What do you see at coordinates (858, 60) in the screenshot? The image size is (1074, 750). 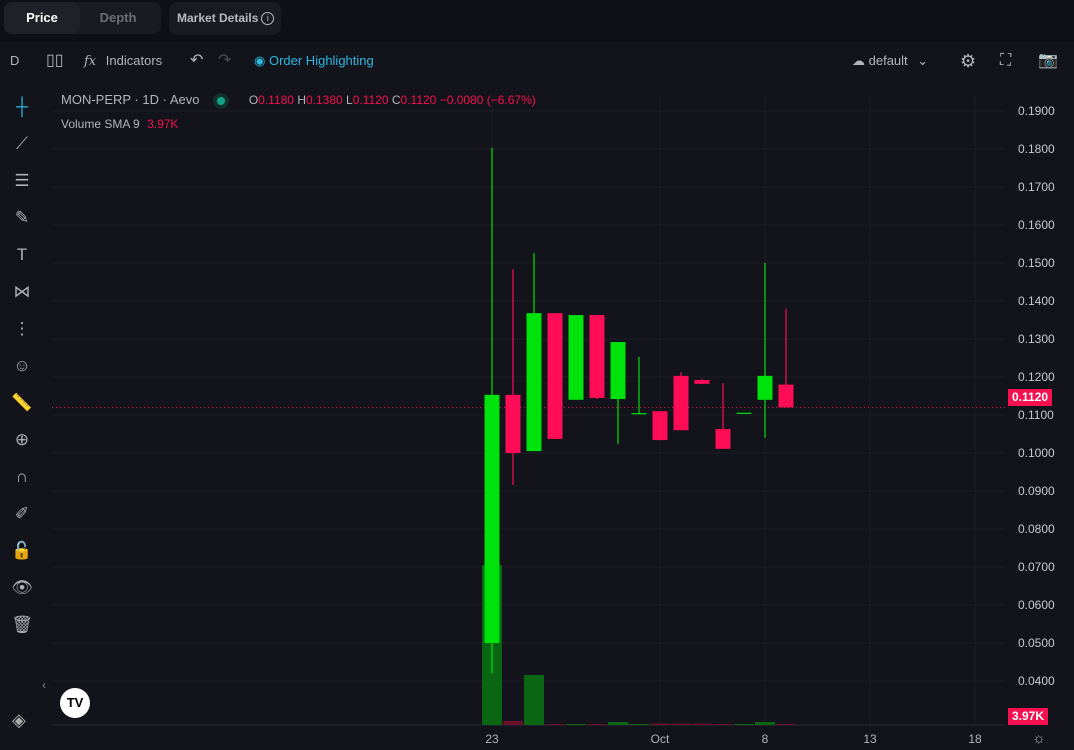 I see `cloud-icon: ☁` at bounding box center [858, 60].